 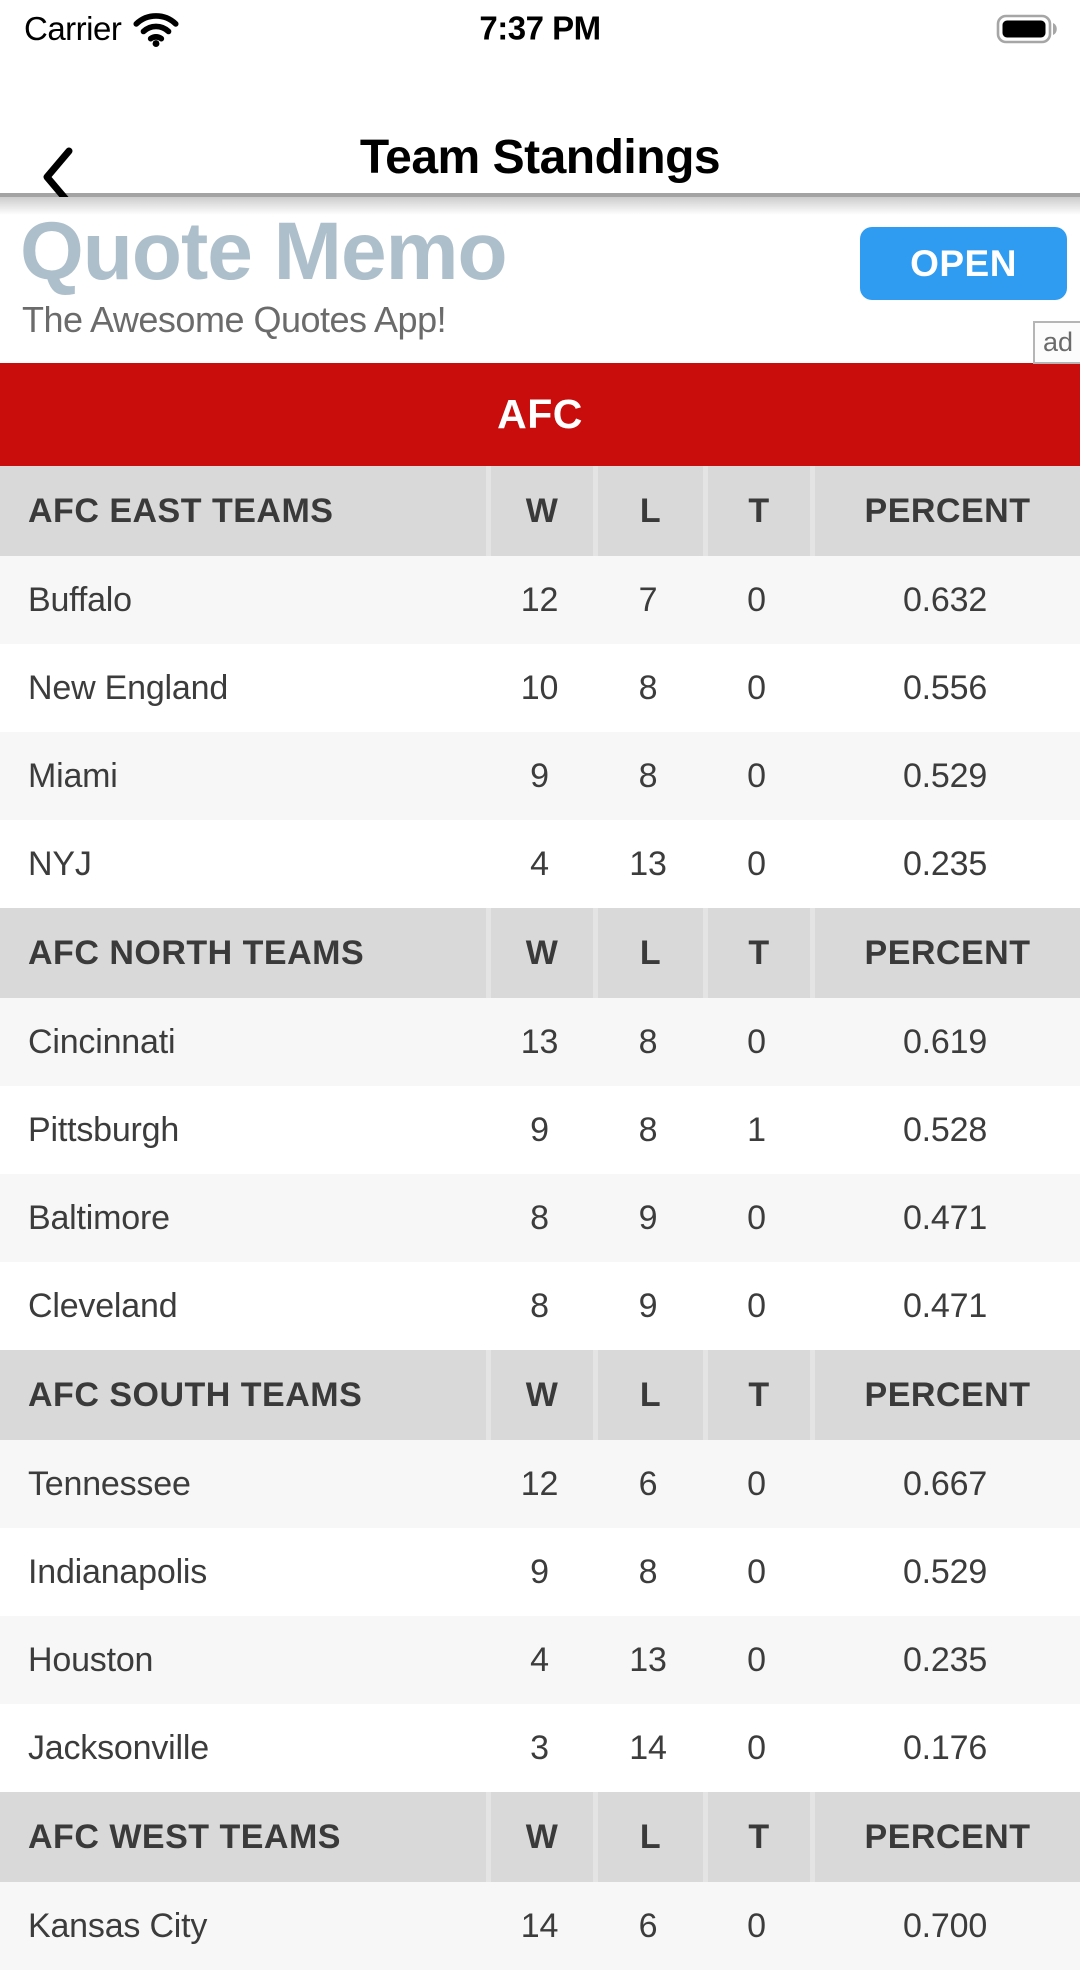 What do you see at coordinates (540, 1926) in the screenshot?
I see `team-row: Kansas City 14 6 0 0.700` at bounding box center [540, 1926].